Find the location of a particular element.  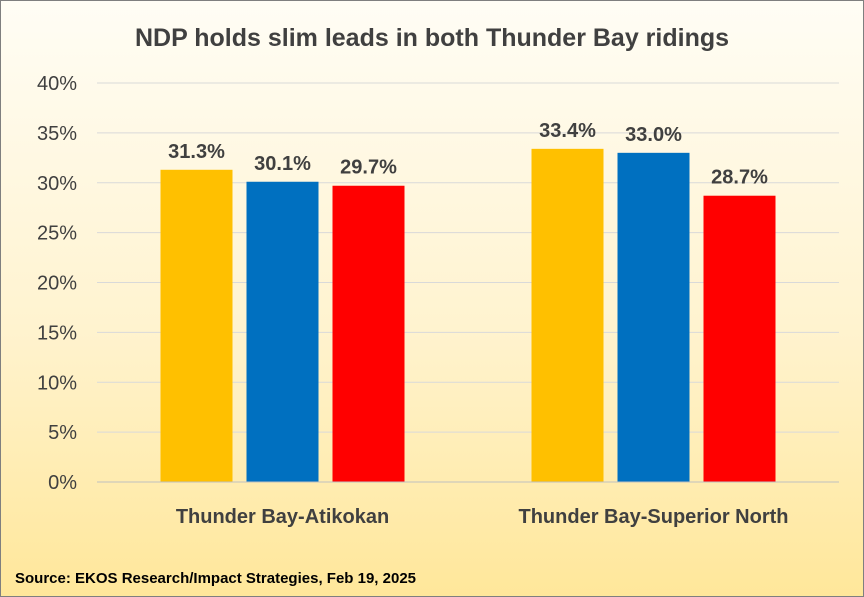

y-tick-label: 15% is located at coordinates (57, 333).